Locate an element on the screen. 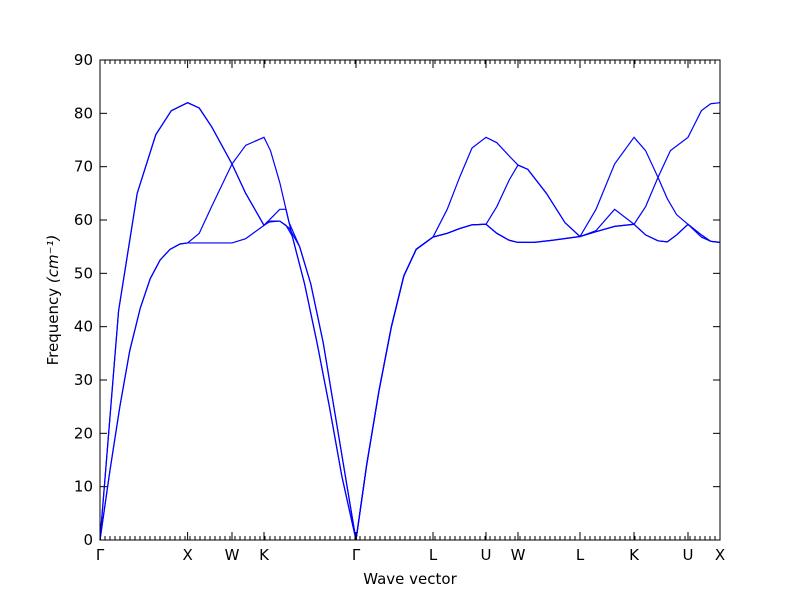  y-tick-label: 60 is located at coordinates (83, 220).